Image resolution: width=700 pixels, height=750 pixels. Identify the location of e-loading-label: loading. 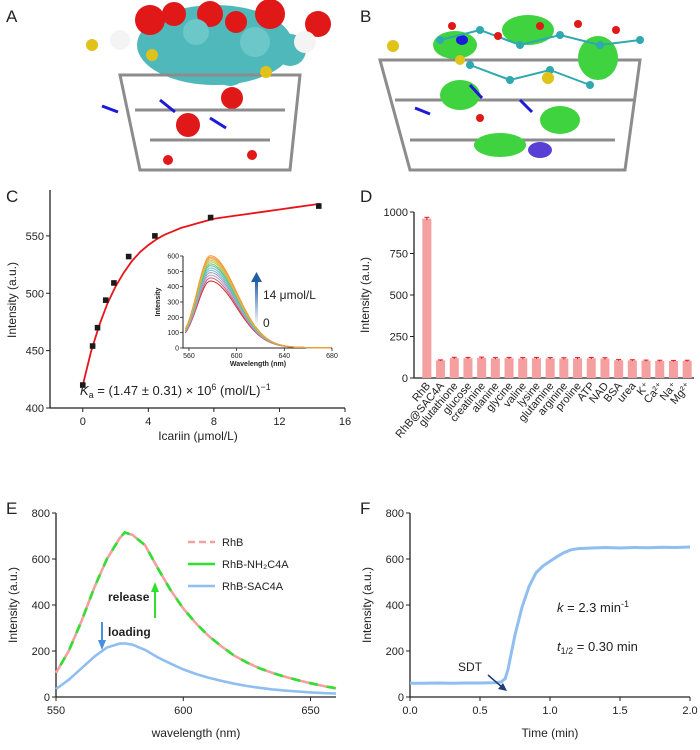
(129, 632).